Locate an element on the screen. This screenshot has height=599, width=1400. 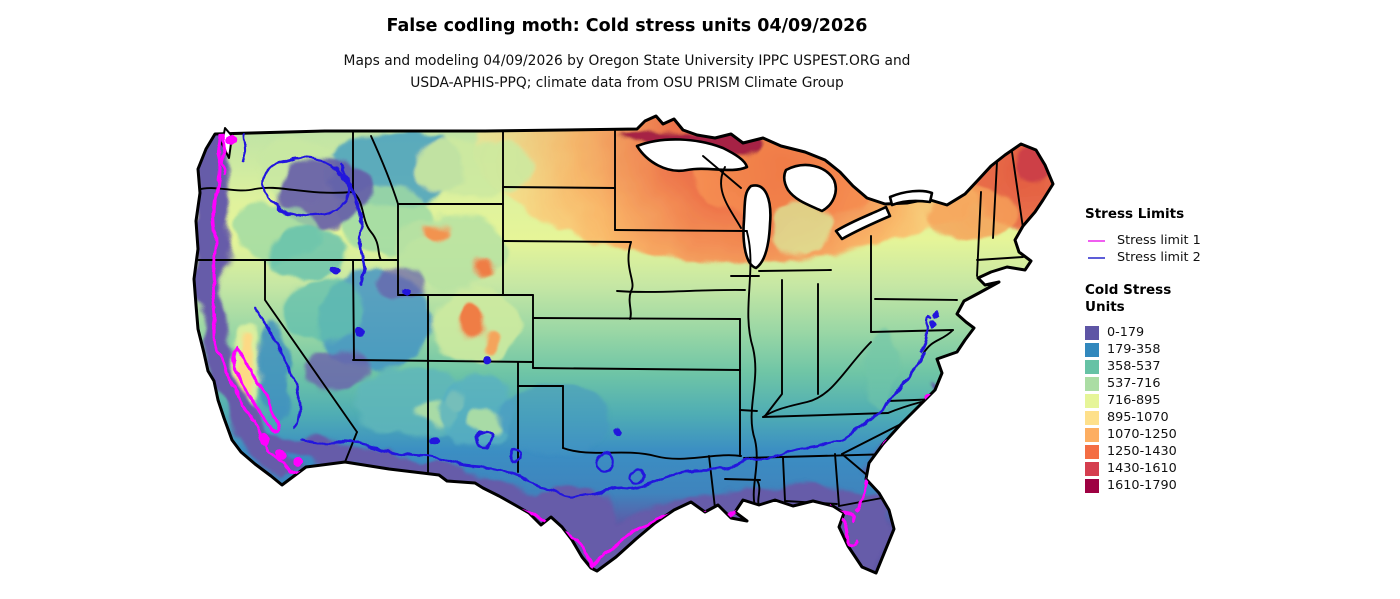
stress-limits-list: Stress limit 1 Stress limit 2 is located at coordinates (1240, 249).